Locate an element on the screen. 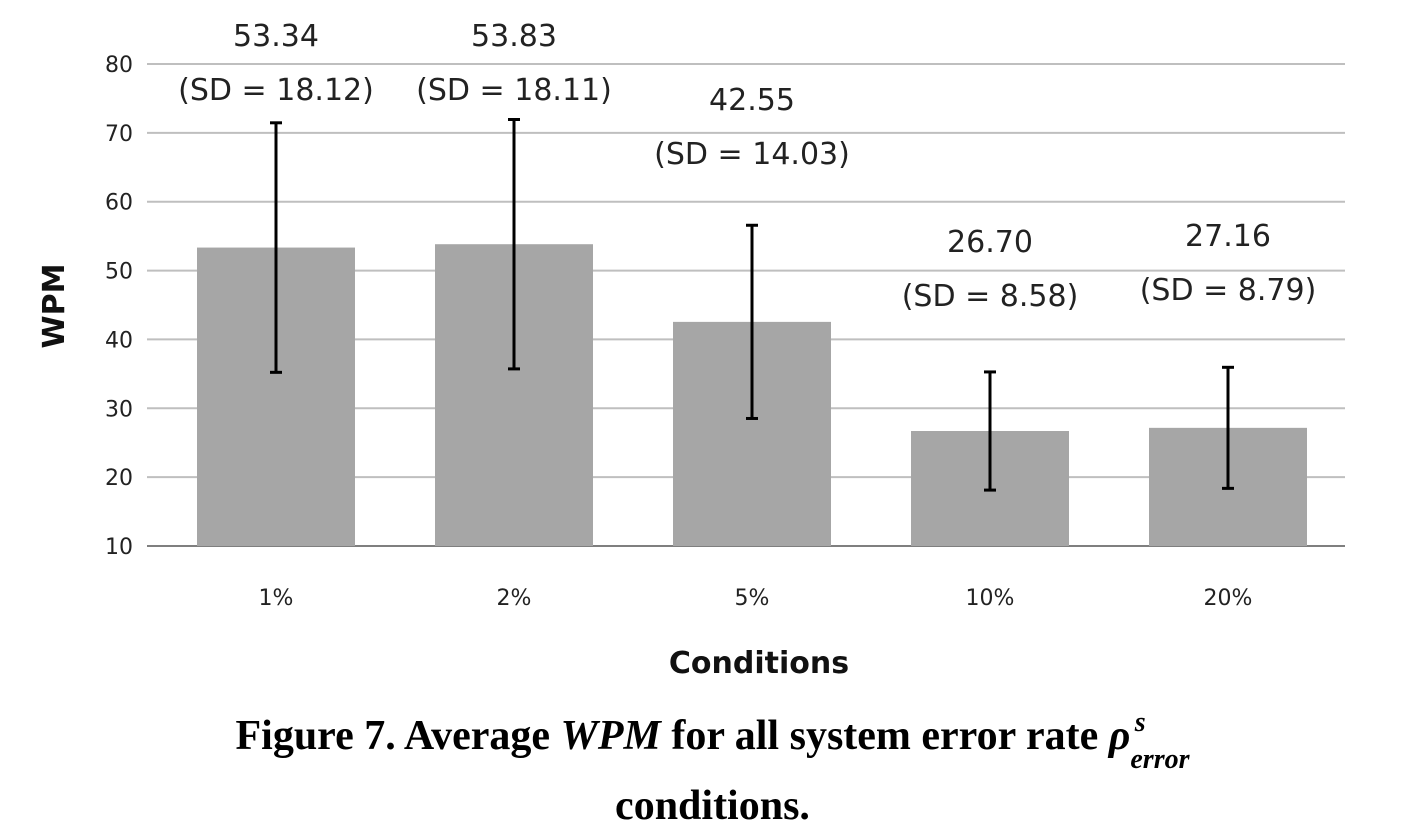 Image resolution: width=1425 pixels, height=834 pixels. value-label: 27.16 is located at coordinates (1228, 236).